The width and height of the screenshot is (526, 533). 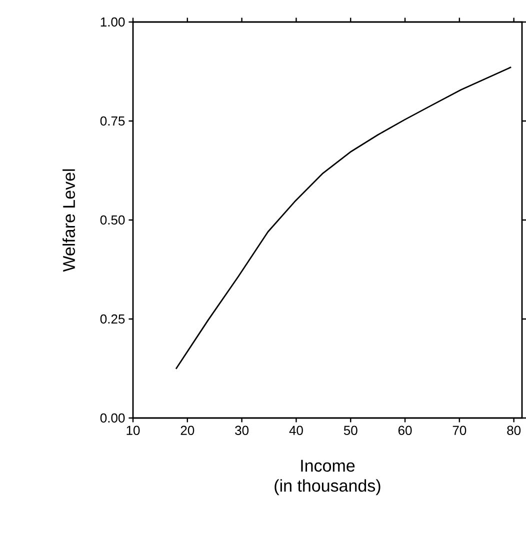 What do you see at coordinates (351, 430) in the screenshot?
I see `x-tick-label: 50` at bounding box center [351, 430].